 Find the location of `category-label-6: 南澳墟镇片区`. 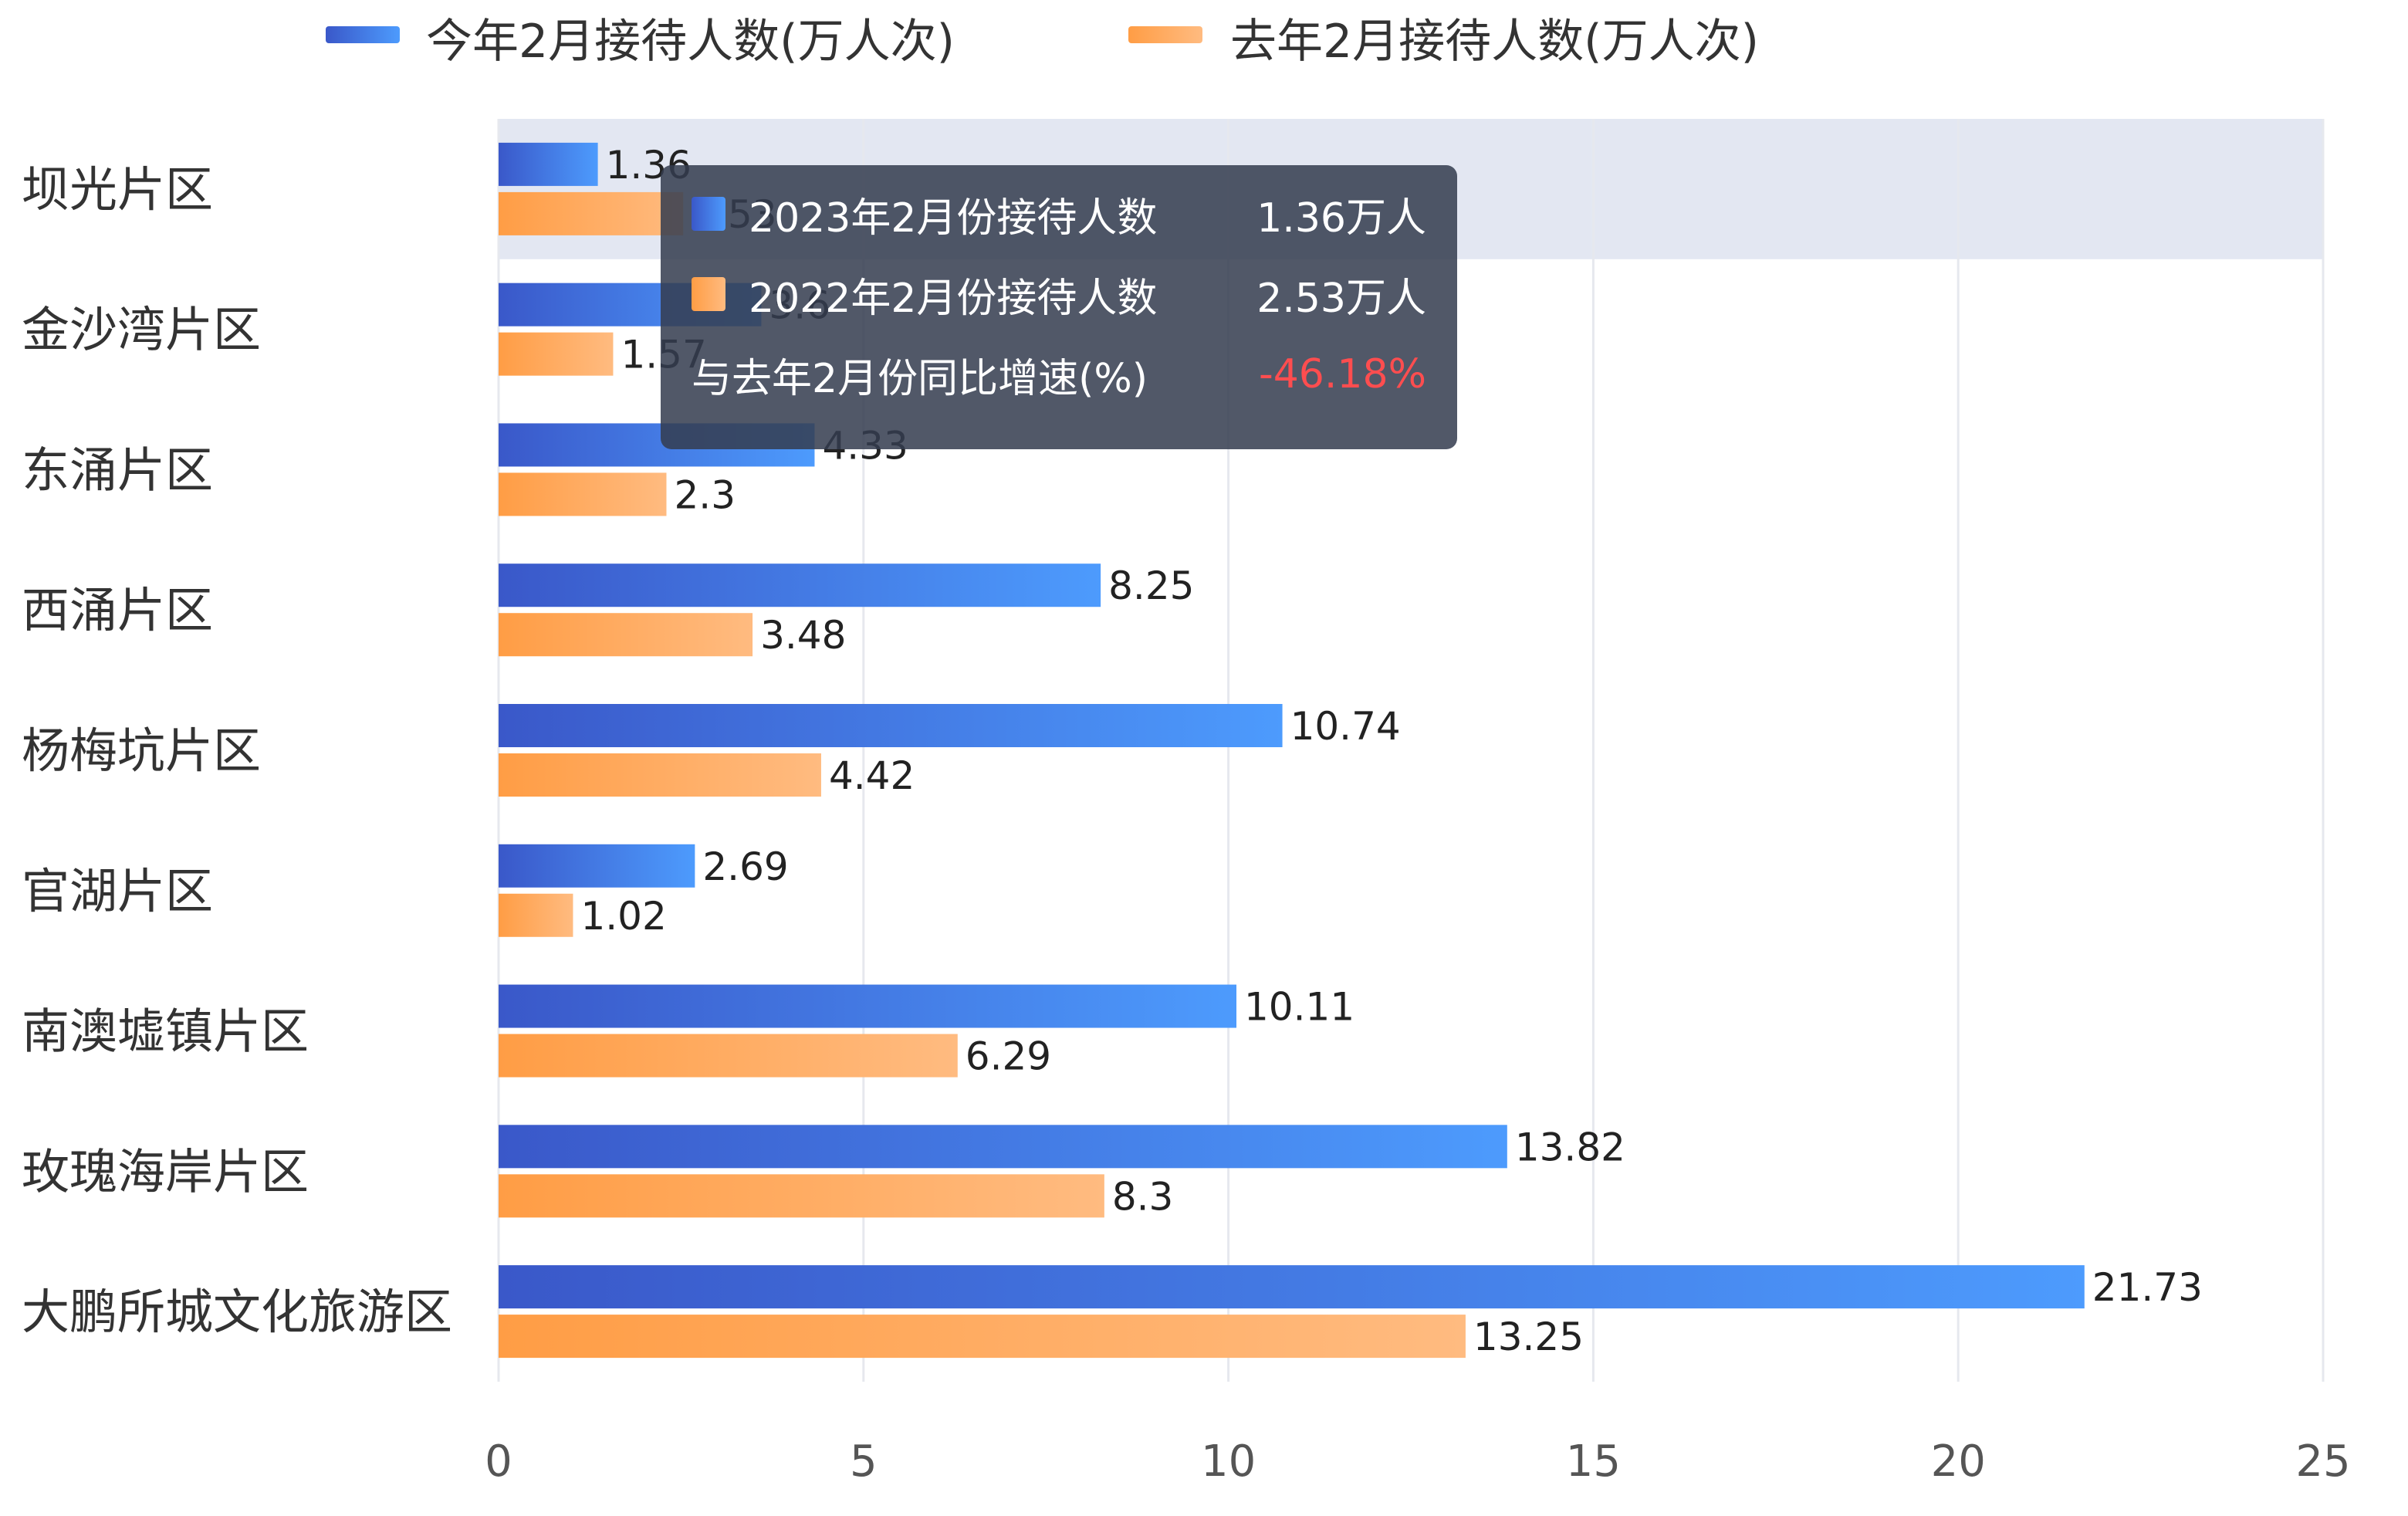

category-label-6: 南澳墟镇片区 is located at coordinates (166, 1031).